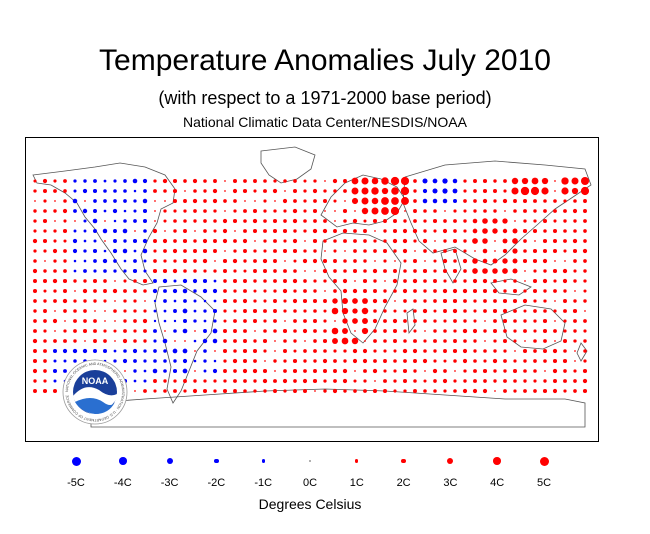  Describe the element at coordinates (310, 483) in the screenshot. I see `legend-label: 0C` at that location.